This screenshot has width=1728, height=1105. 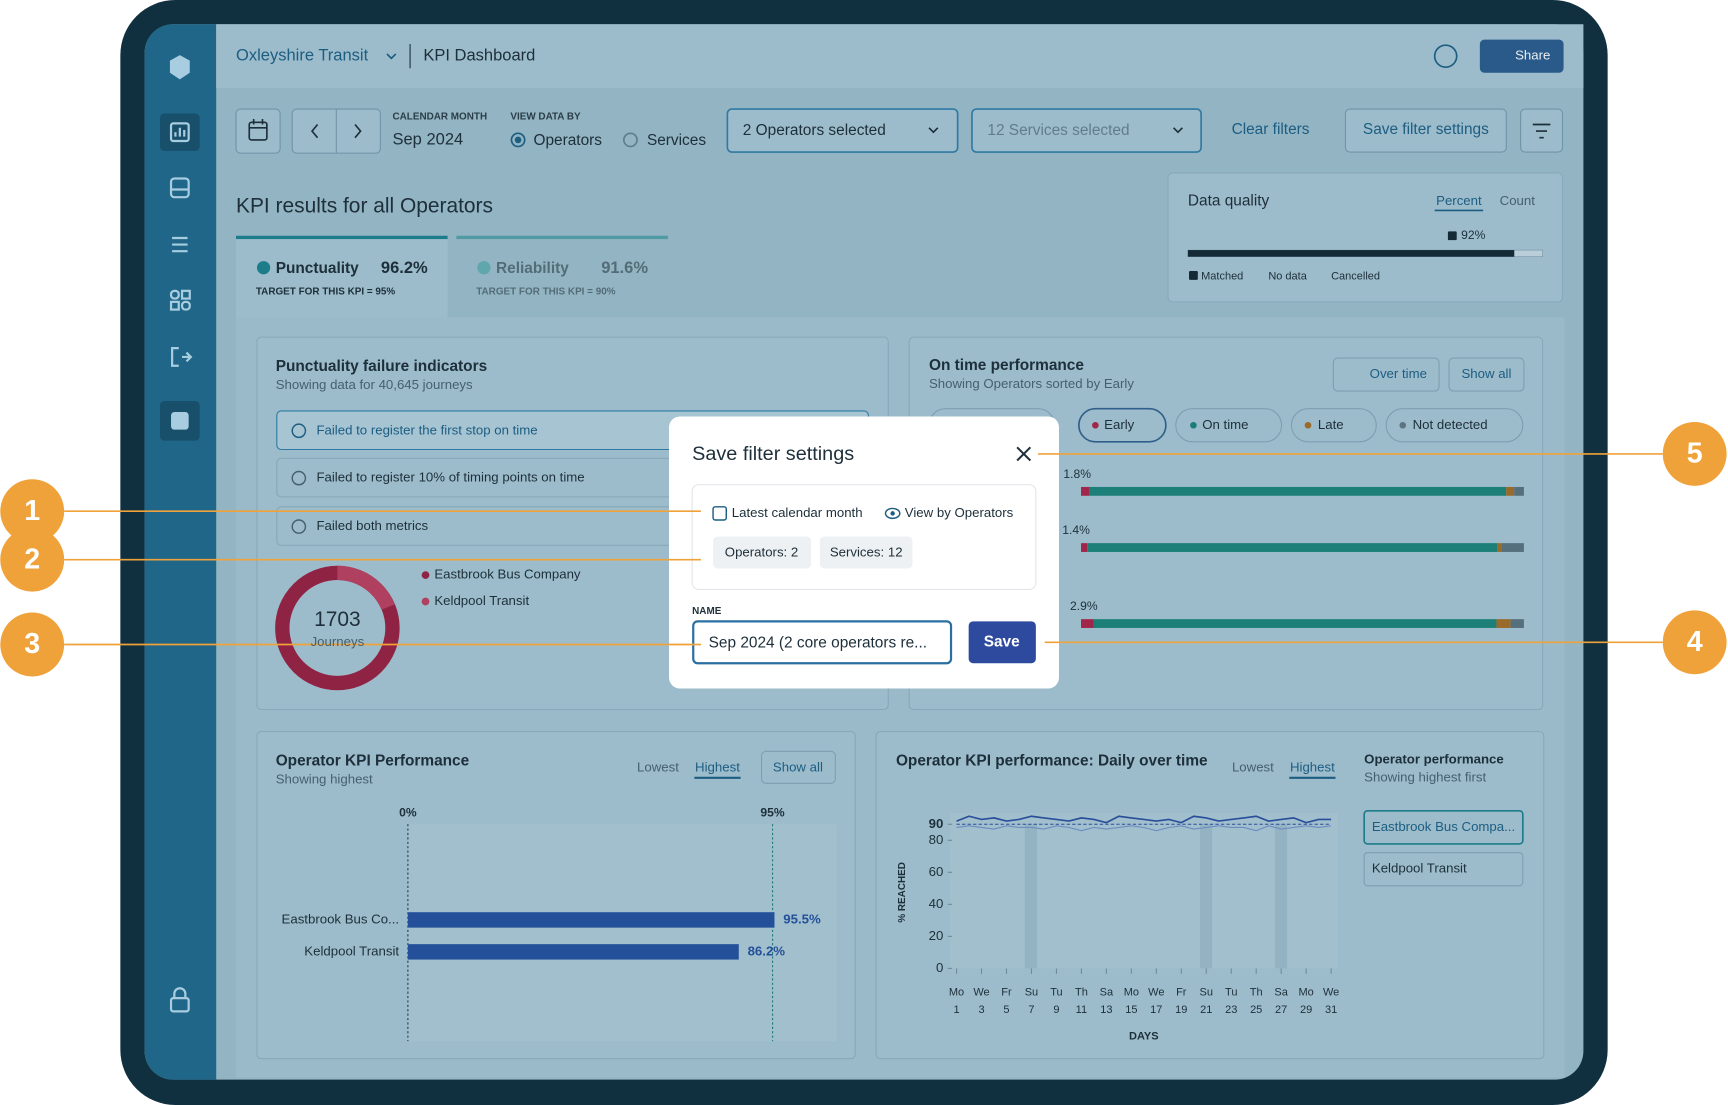 I want to click on x-tick-label: 17, so click(x=1156, y=1010).